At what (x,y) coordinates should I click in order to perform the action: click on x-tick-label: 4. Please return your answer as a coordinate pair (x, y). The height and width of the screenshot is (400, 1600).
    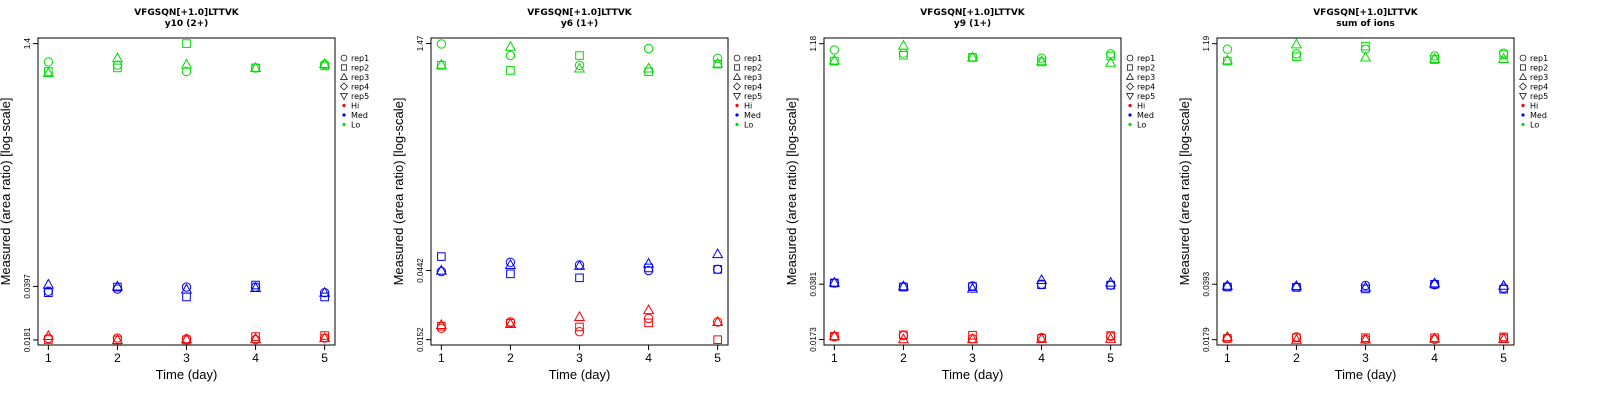
    Looking at the image, I should click on (1434, 358).